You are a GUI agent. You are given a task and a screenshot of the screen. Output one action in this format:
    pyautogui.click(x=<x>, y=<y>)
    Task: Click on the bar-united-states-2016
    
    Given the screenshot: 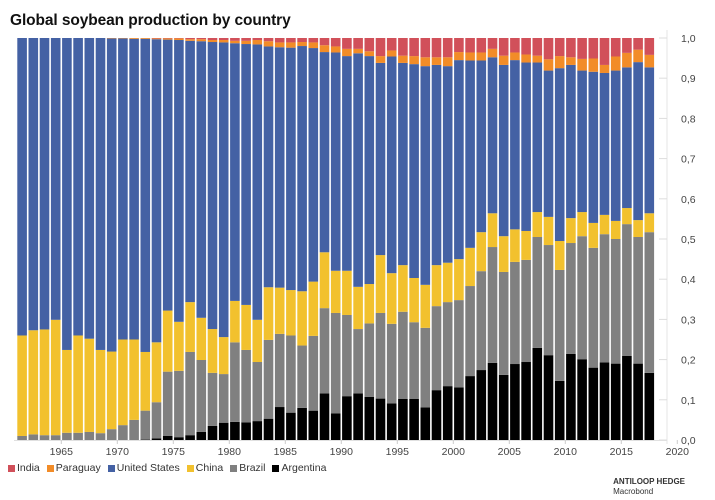 What is the action you would take?
    pyautogui.click(x=638, y=141)
    